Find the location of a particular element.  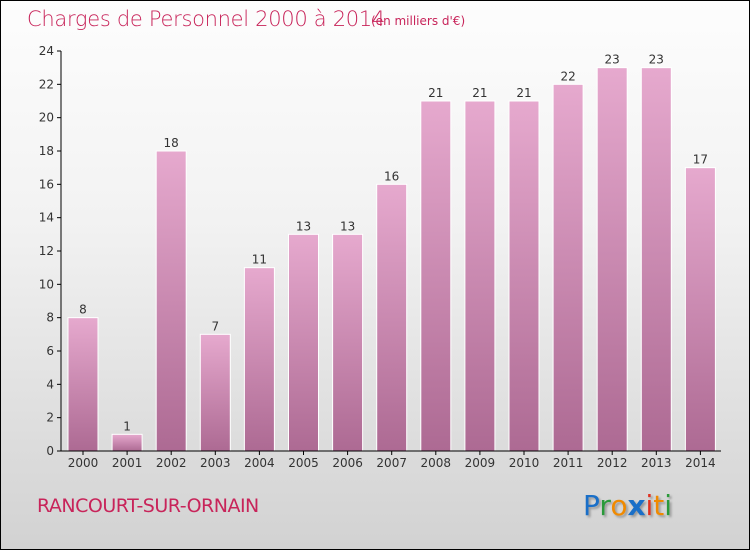

x-tick-label: 2006 is located at coordinates (347, 463).